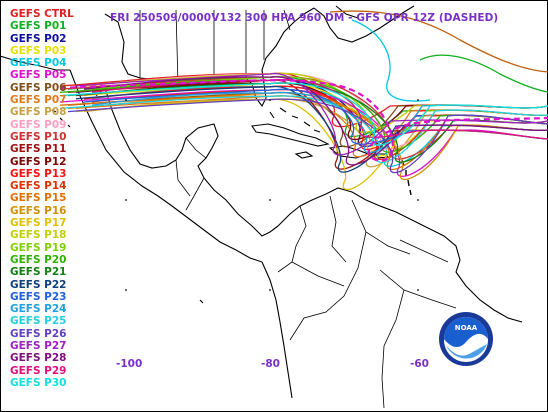 This screenshot has height=412, width=548. What do you see at coordinates (215, 47) in the screenshot?
I see `us-states` at bounding box center [215, 47].